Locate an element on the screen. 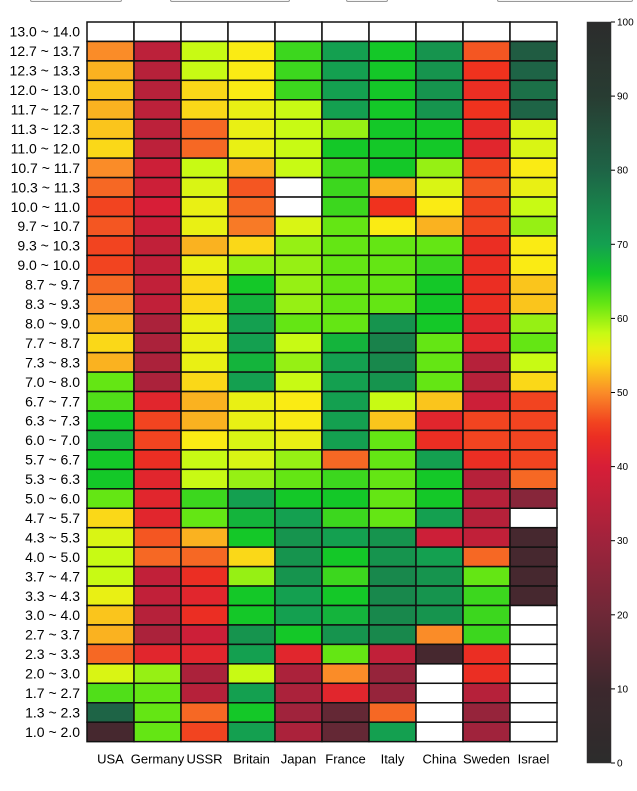  x-tick-label: Germany is located at coordinates (158, 759).